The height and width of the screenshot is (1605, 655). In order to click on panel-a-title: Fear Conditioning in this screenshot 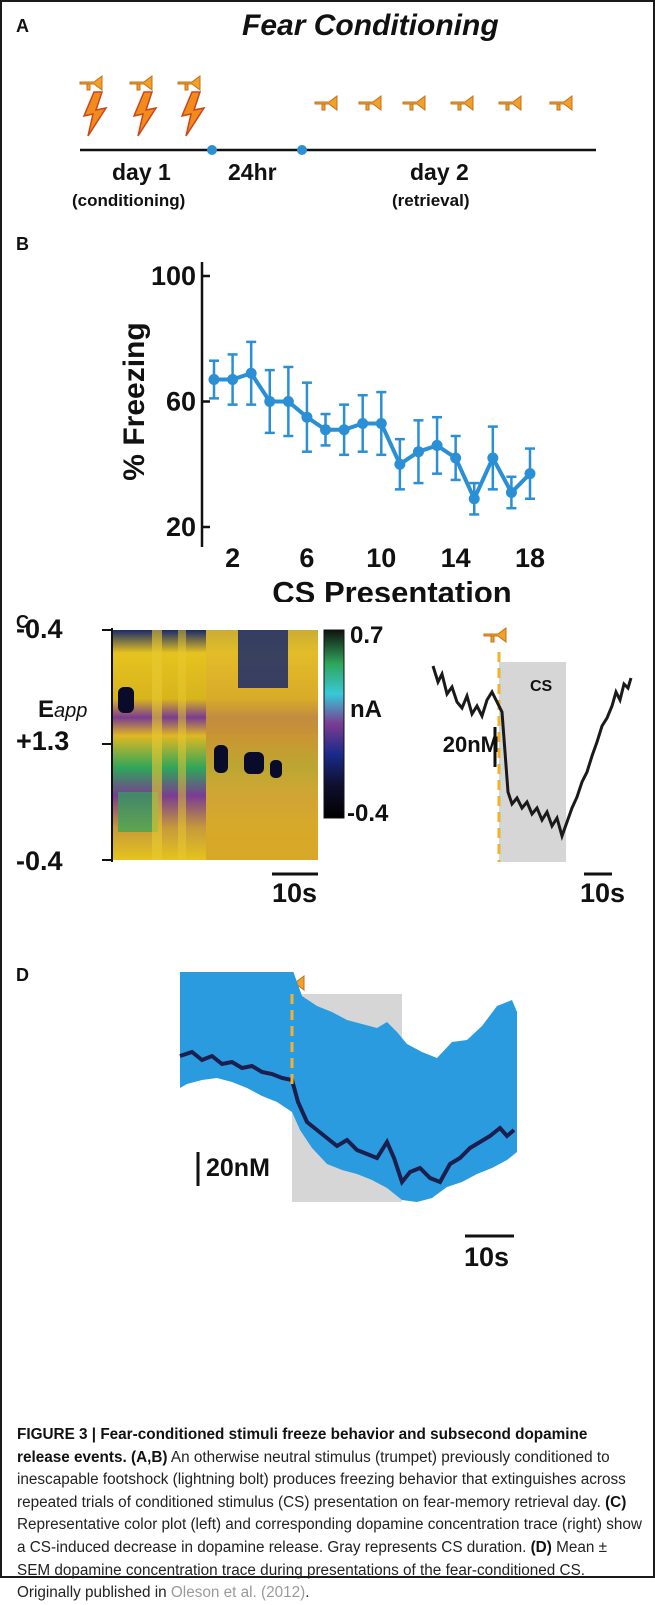, I will do `click(370, 25)`.